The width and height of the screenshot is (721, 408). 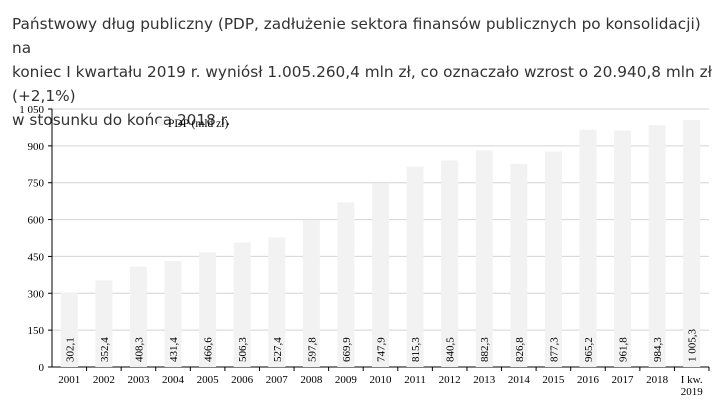 I want to click on x-tick-label: 2009, so click(x=346, y=380).